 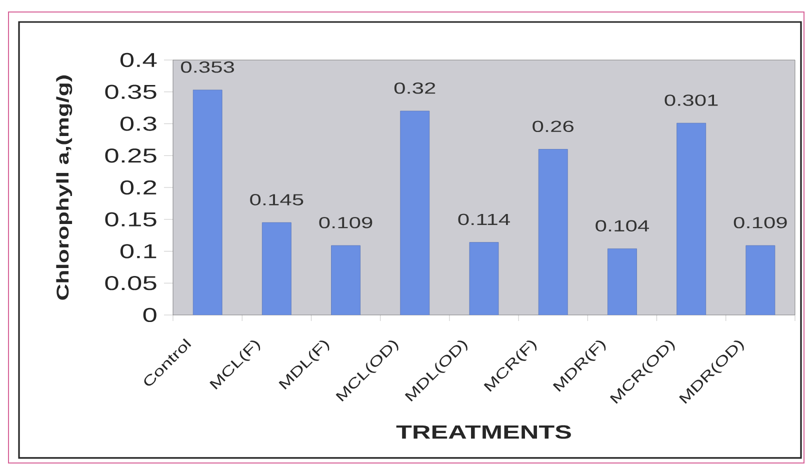 What do you see at coordinates (553, 126) in the screenshot?
I see `data-label: 0.26` at bounding box center [553, 126].